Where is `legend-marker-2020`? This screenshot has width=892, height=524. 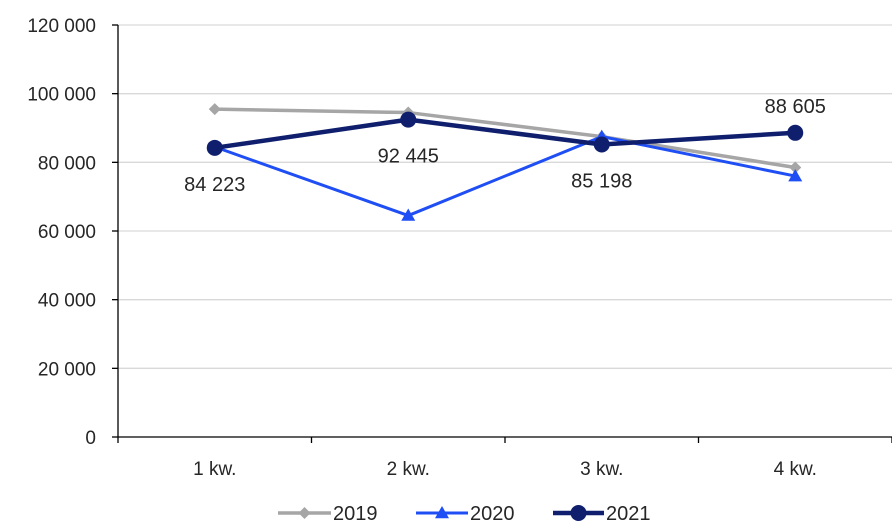
legend-marker-2020 is located at coordinates (442, 512).